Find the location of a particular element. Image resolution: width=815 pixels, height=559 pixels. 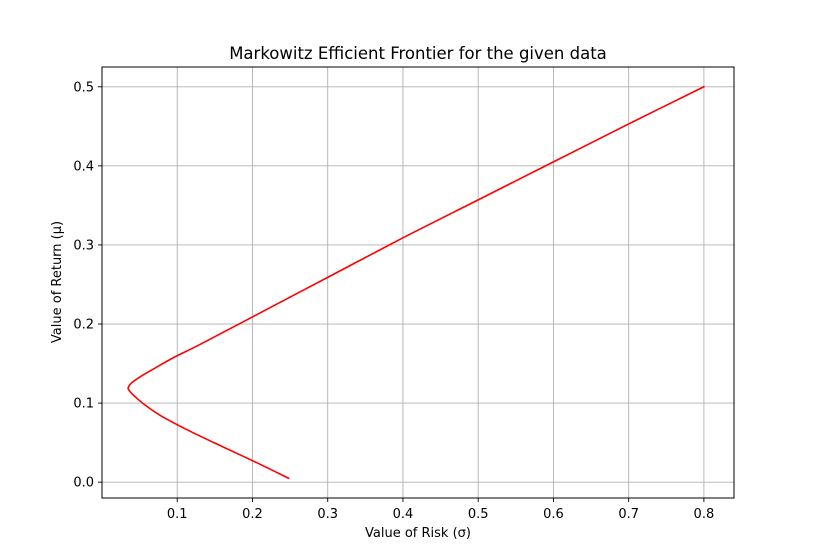

x-tick-label: 0.8 is located at coordinates (704, 514).